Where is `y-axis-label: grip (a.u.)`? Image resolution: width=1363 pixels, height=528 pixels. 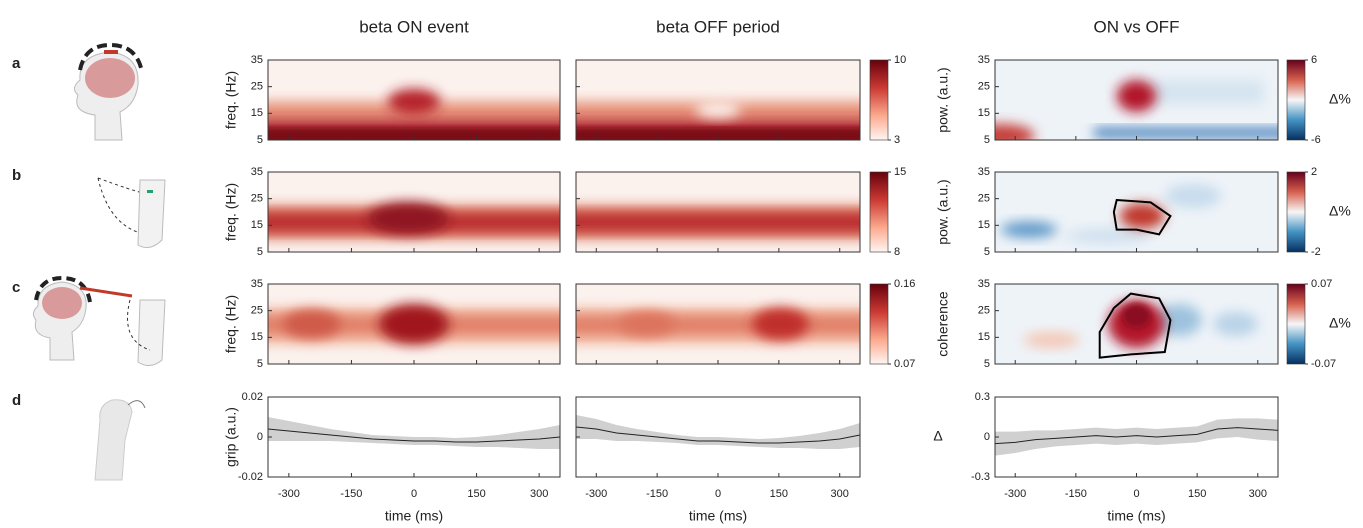
y-axis-label: grip (a.u.) is located at coordinates (231, 437).